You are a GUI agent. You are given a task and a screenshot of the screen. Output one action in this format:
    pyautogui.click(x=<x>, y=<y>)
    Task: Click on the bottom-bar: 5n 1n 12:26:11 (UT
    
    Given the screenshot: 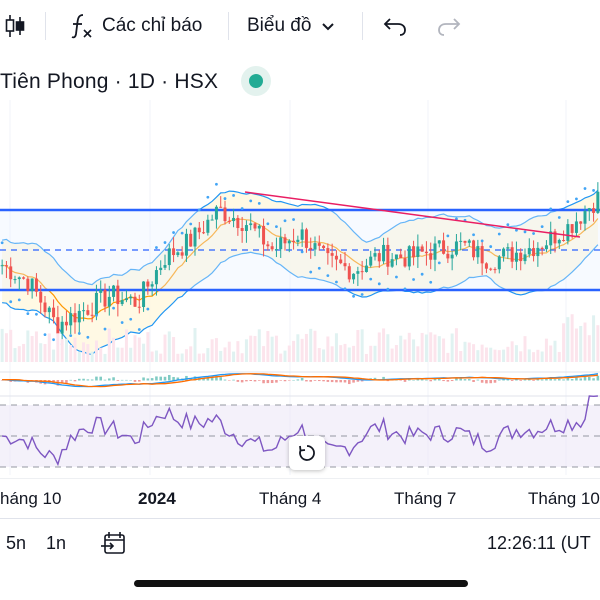 What is the action you would take?
    pyautogui.click(x=300, y=543)
    